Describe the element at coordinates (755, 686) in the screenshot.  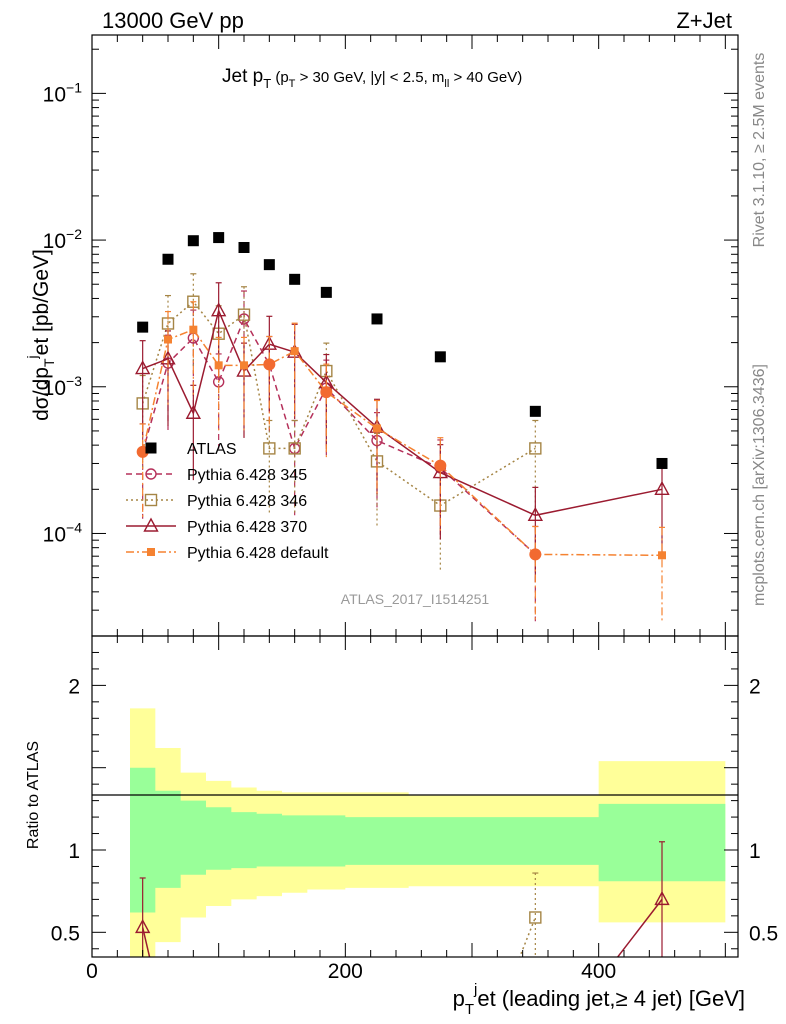
I see `ratio-ytick-label-right: 2` at that location.